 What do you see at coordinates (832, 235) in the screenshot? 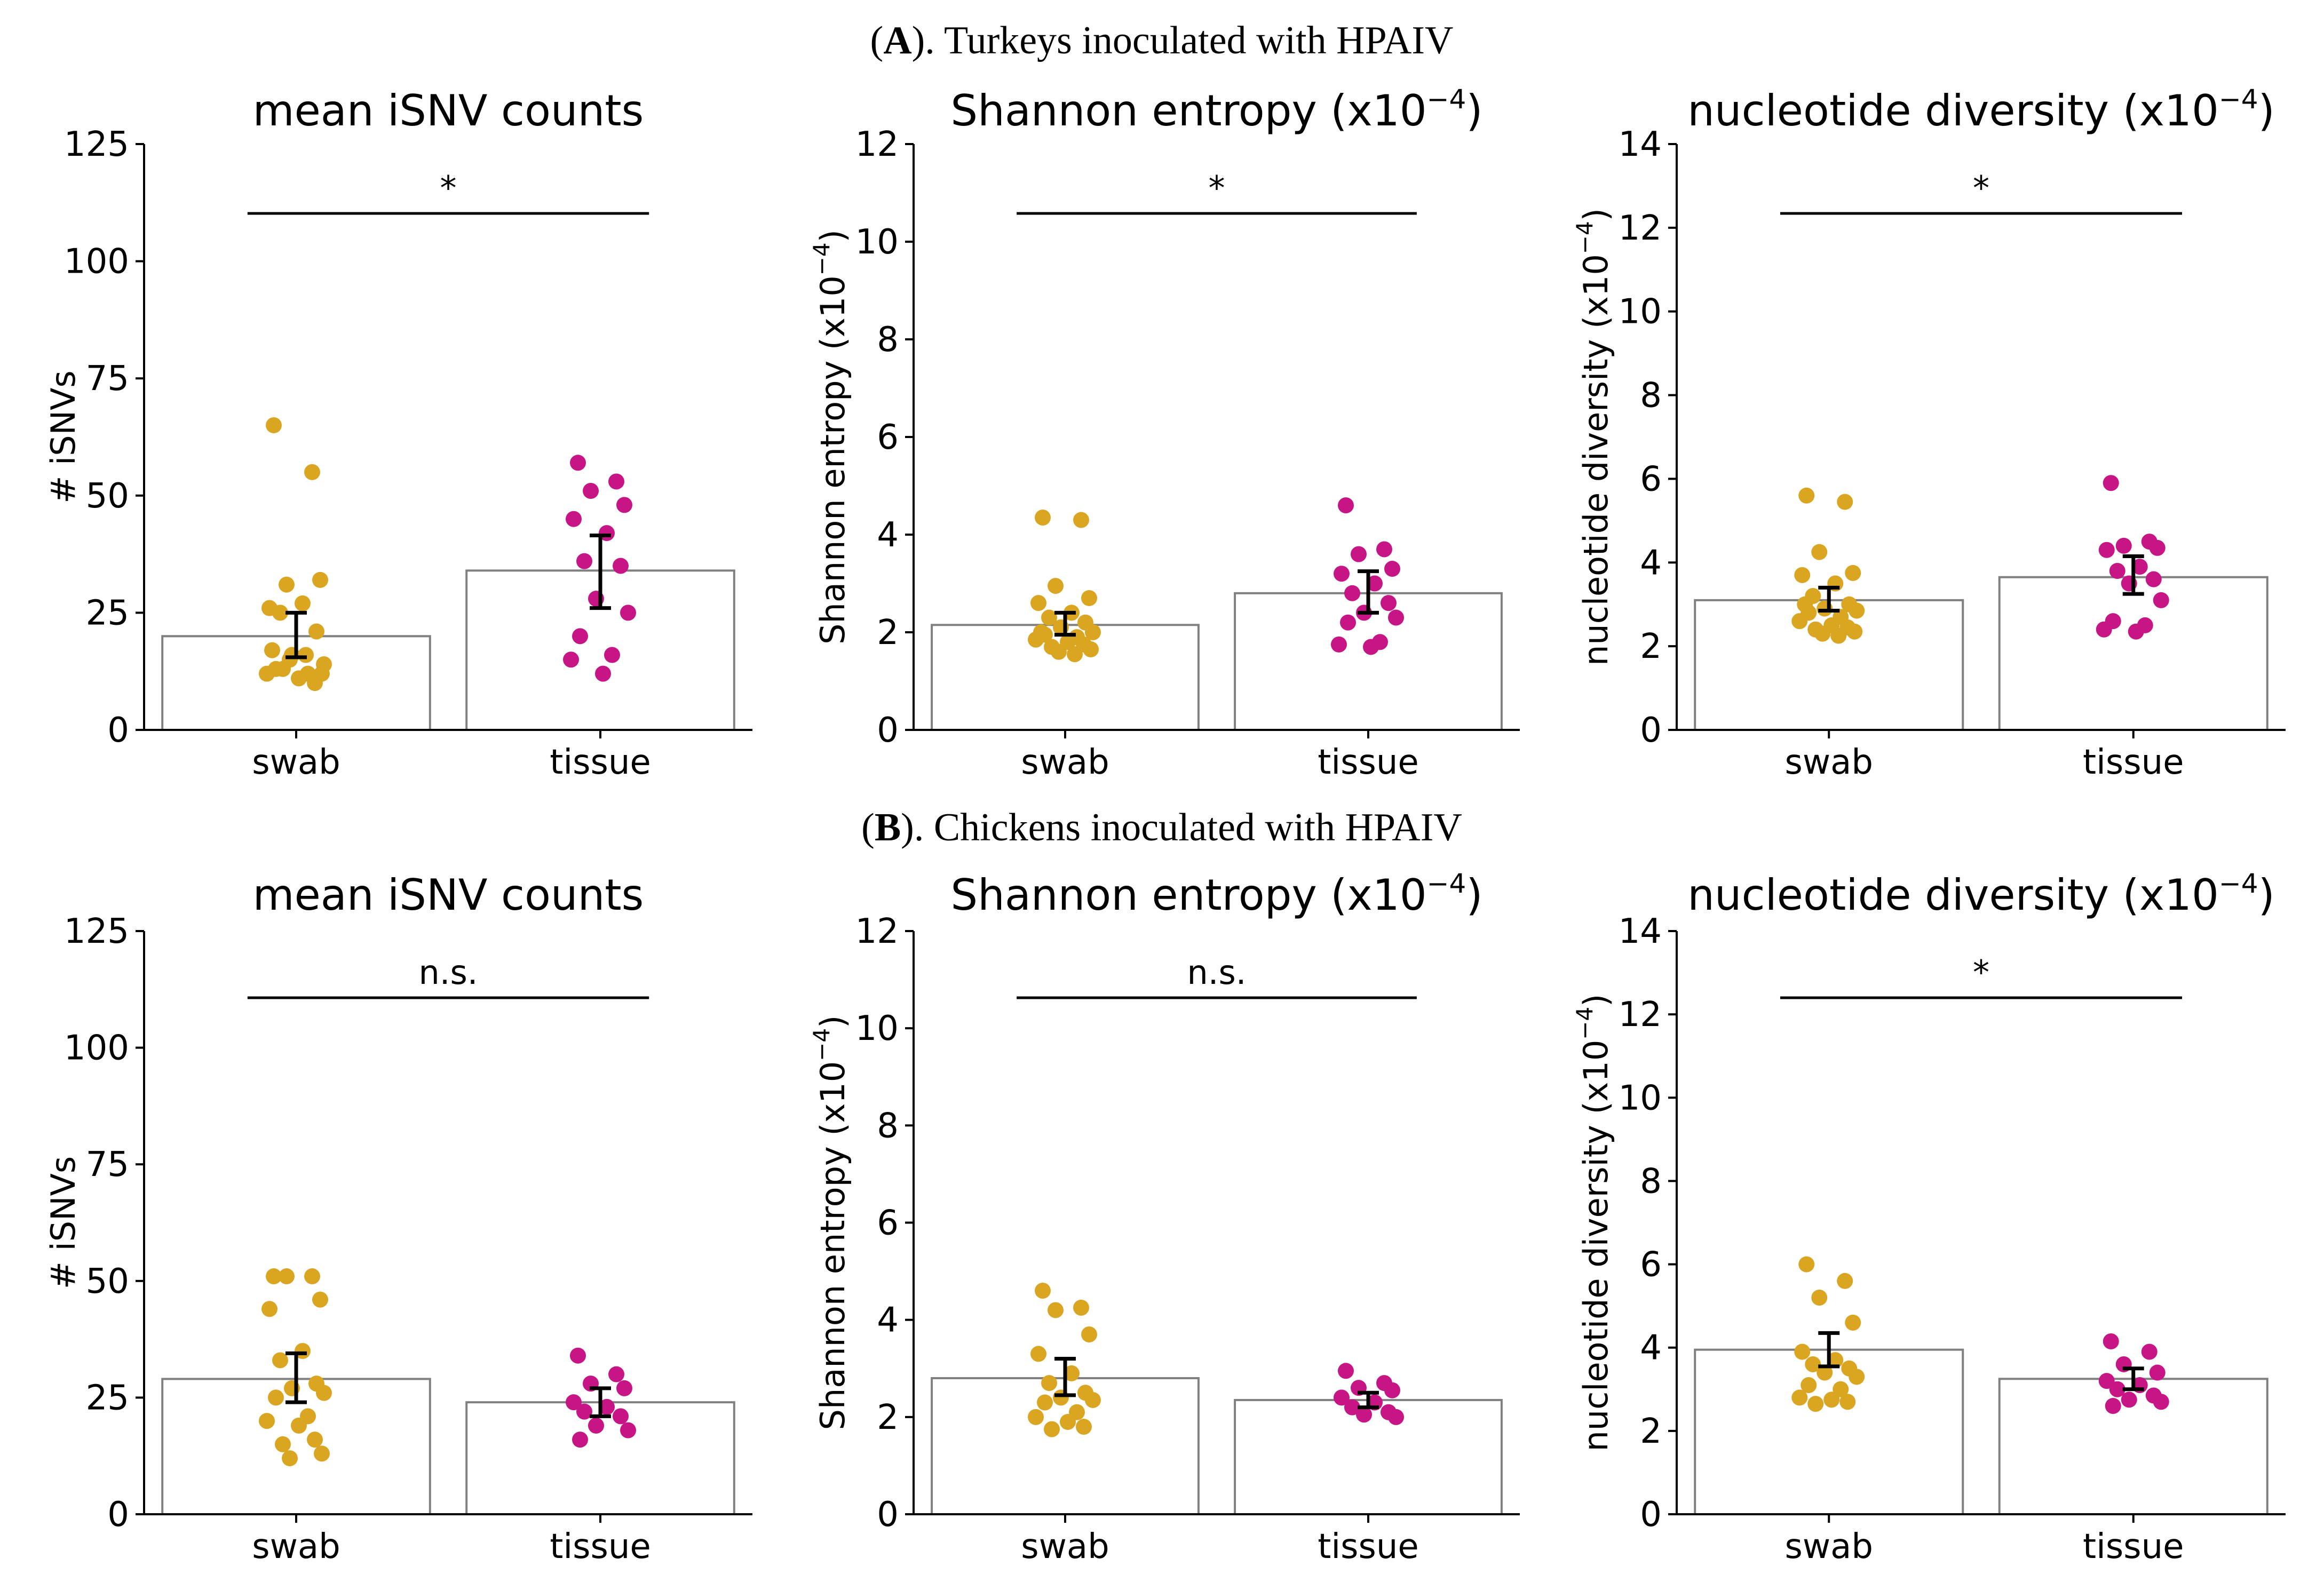
I see `y-axis-label-end: )` at bounding box center [832, 235].